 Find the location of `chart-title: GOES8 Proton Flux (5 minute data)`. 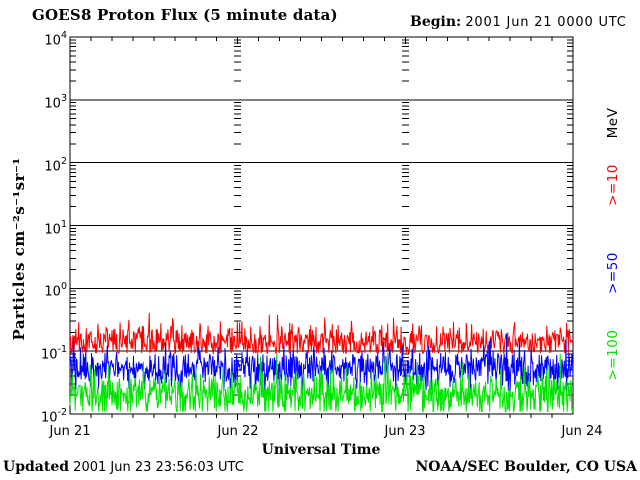

chart-title: GOES8 Proton Flux (5 minute data) is located at coordinates (185, 15).